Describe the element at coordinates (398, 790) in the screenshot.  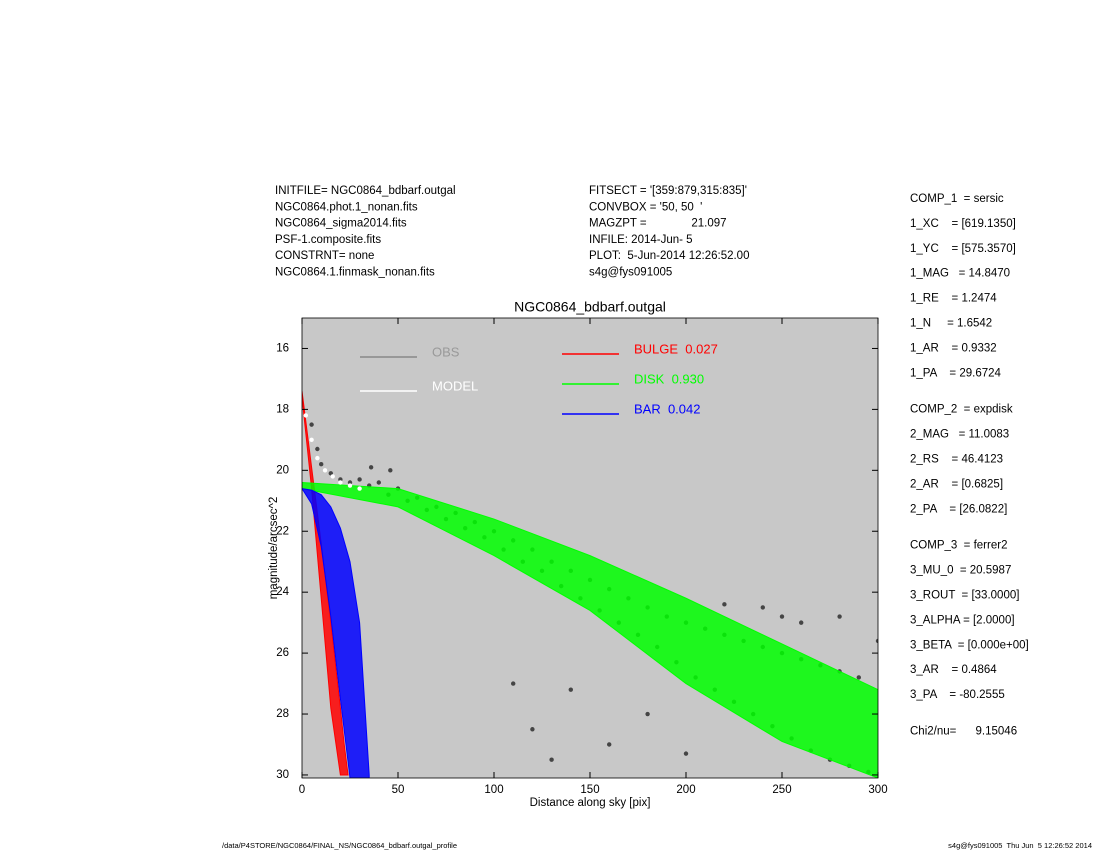
I see `x-tick-label: 50` at that location.